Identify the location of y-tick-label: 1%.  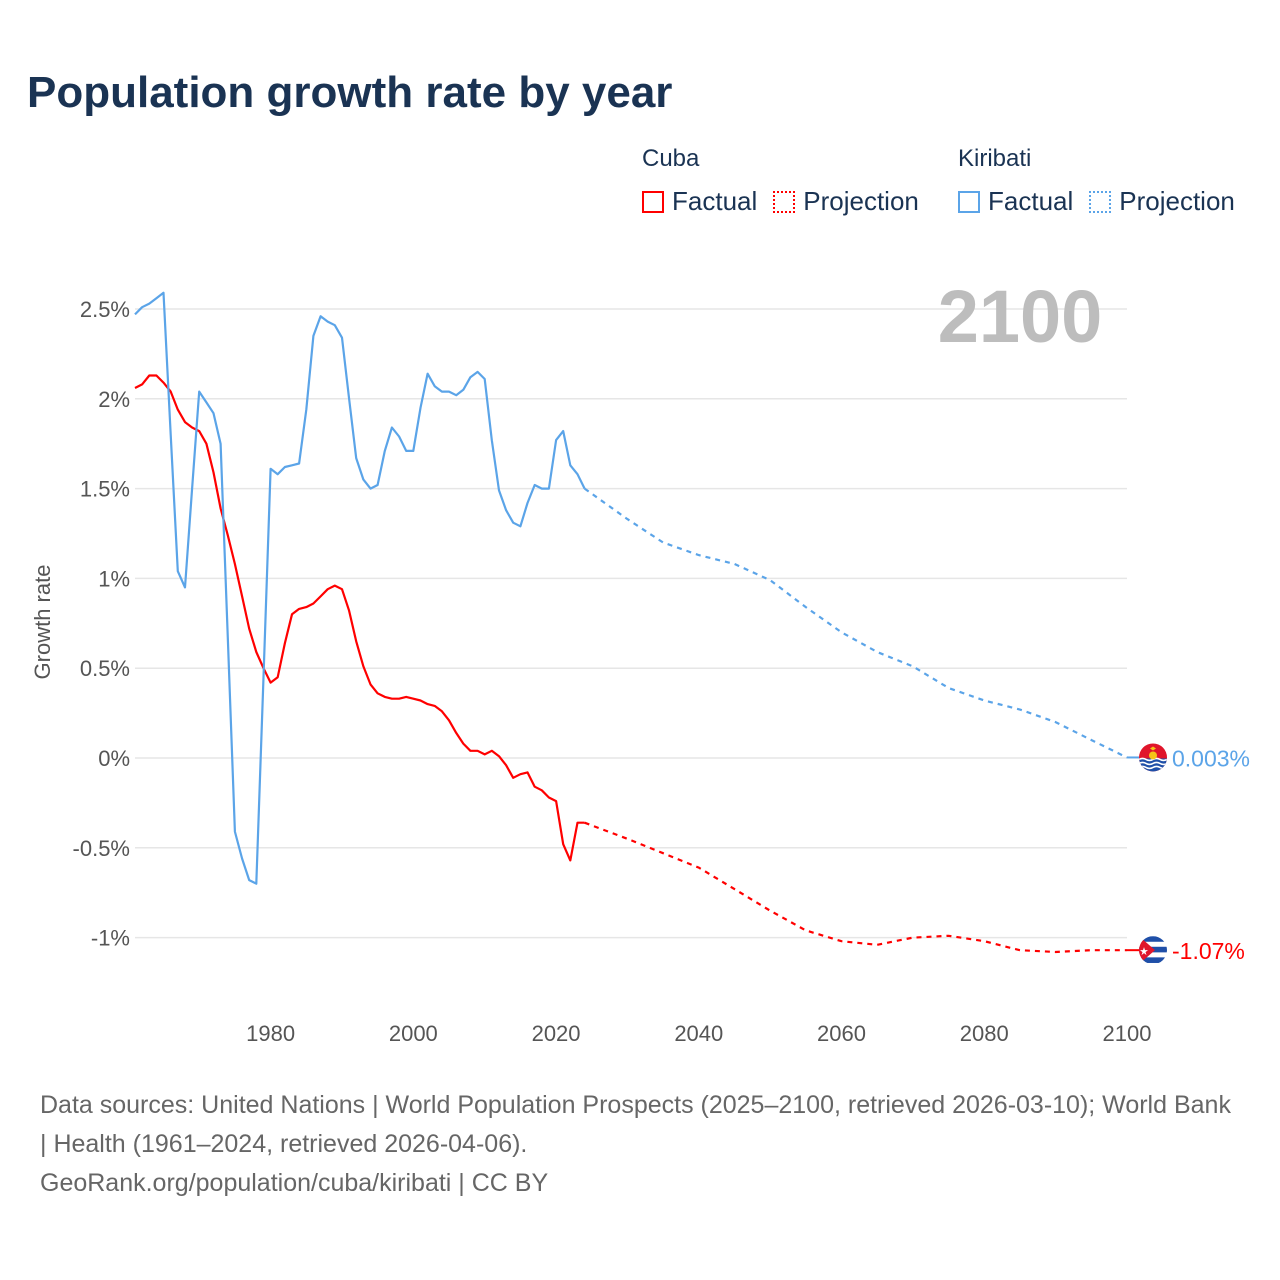
(114, 578).